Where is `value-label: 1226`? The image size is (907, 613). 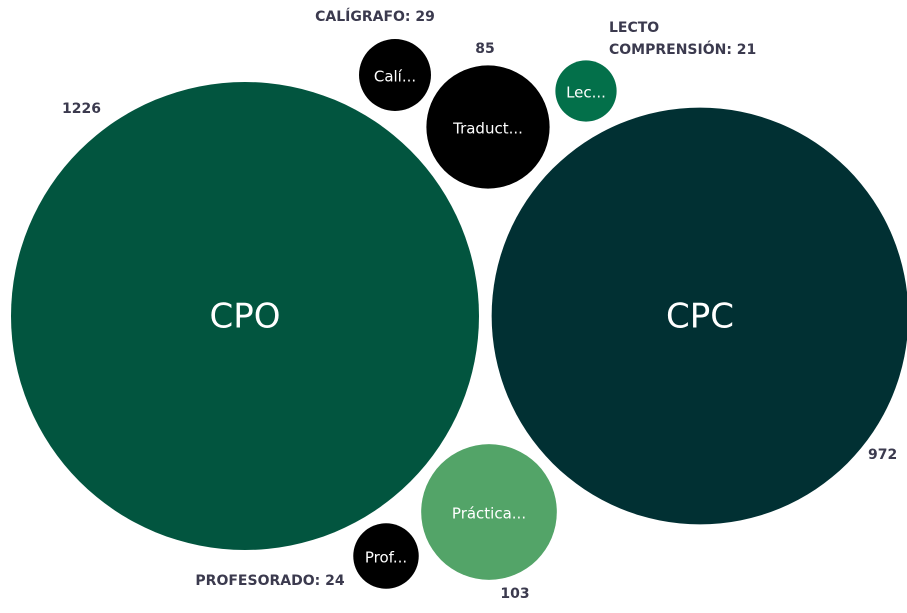 value-label: 1226 is located at coordinates (81, 109).